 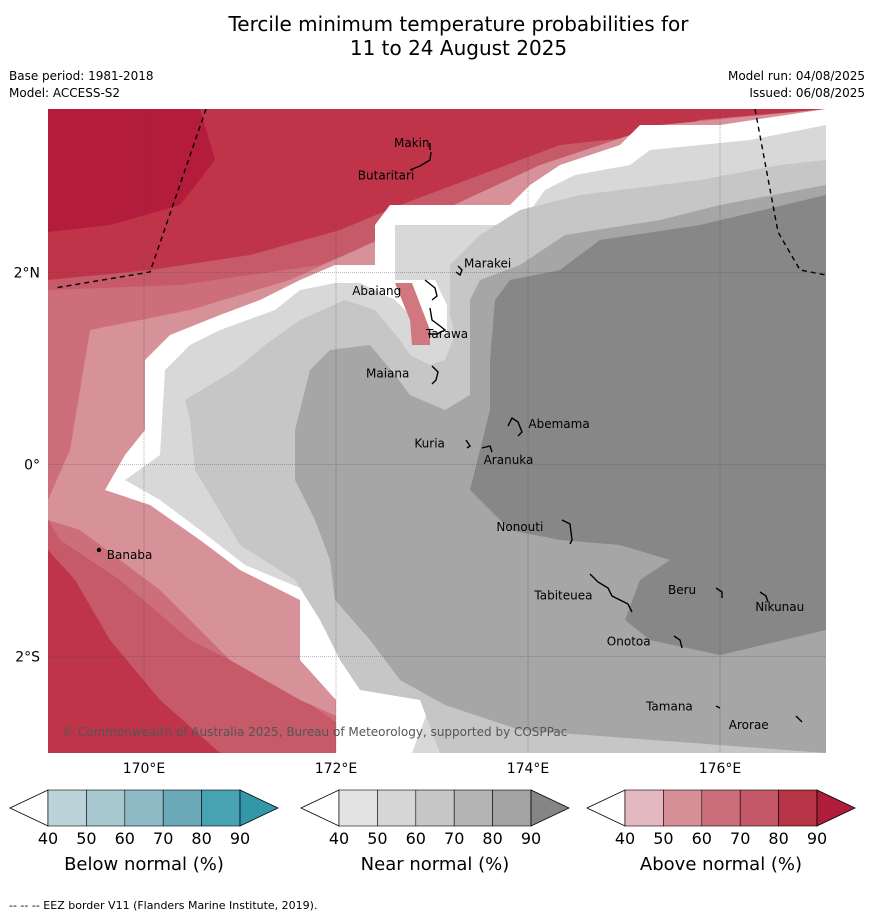 I want to click on title-line-2: 11 to 24 August 2025, so click(x=458, y=48).